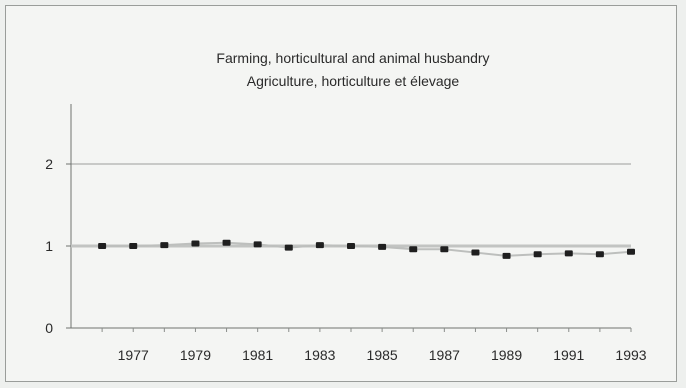 Image resolution: width=686 pixels, height=388 pixels. Describe the element at coordinates (195, 243) in the screenshot. I see `data-point-1979` at that location.